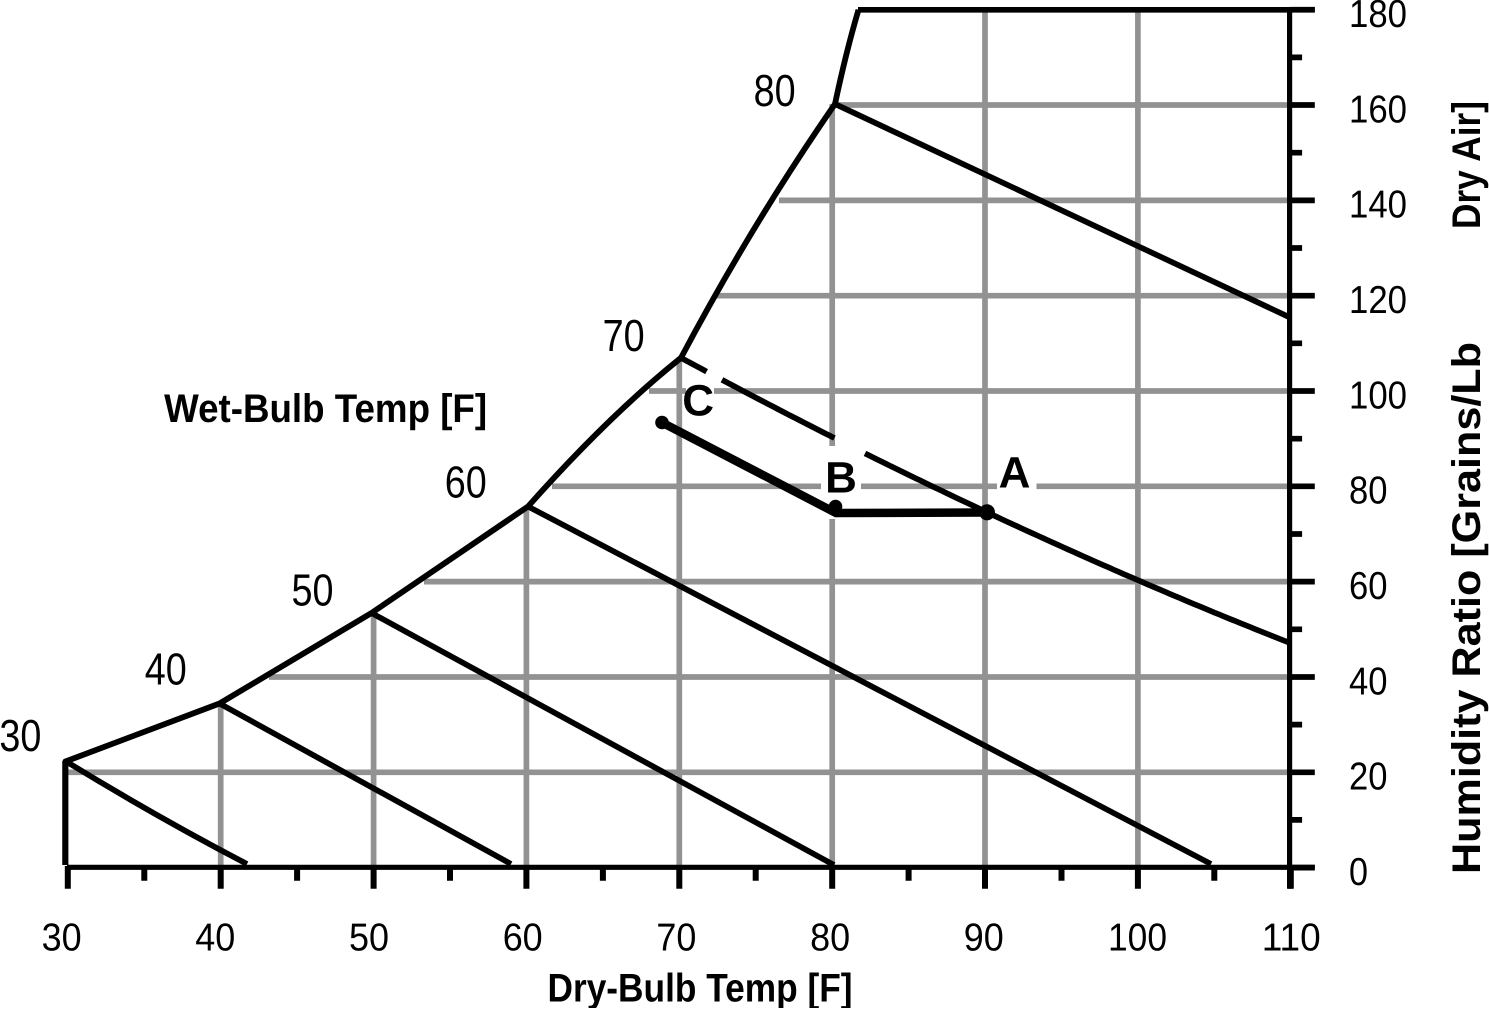 This screenshot has width=1489, height=1013. Describe the element at coordinates (1291, 938) in the screenshot. I see `svg-text: 110` at that location.